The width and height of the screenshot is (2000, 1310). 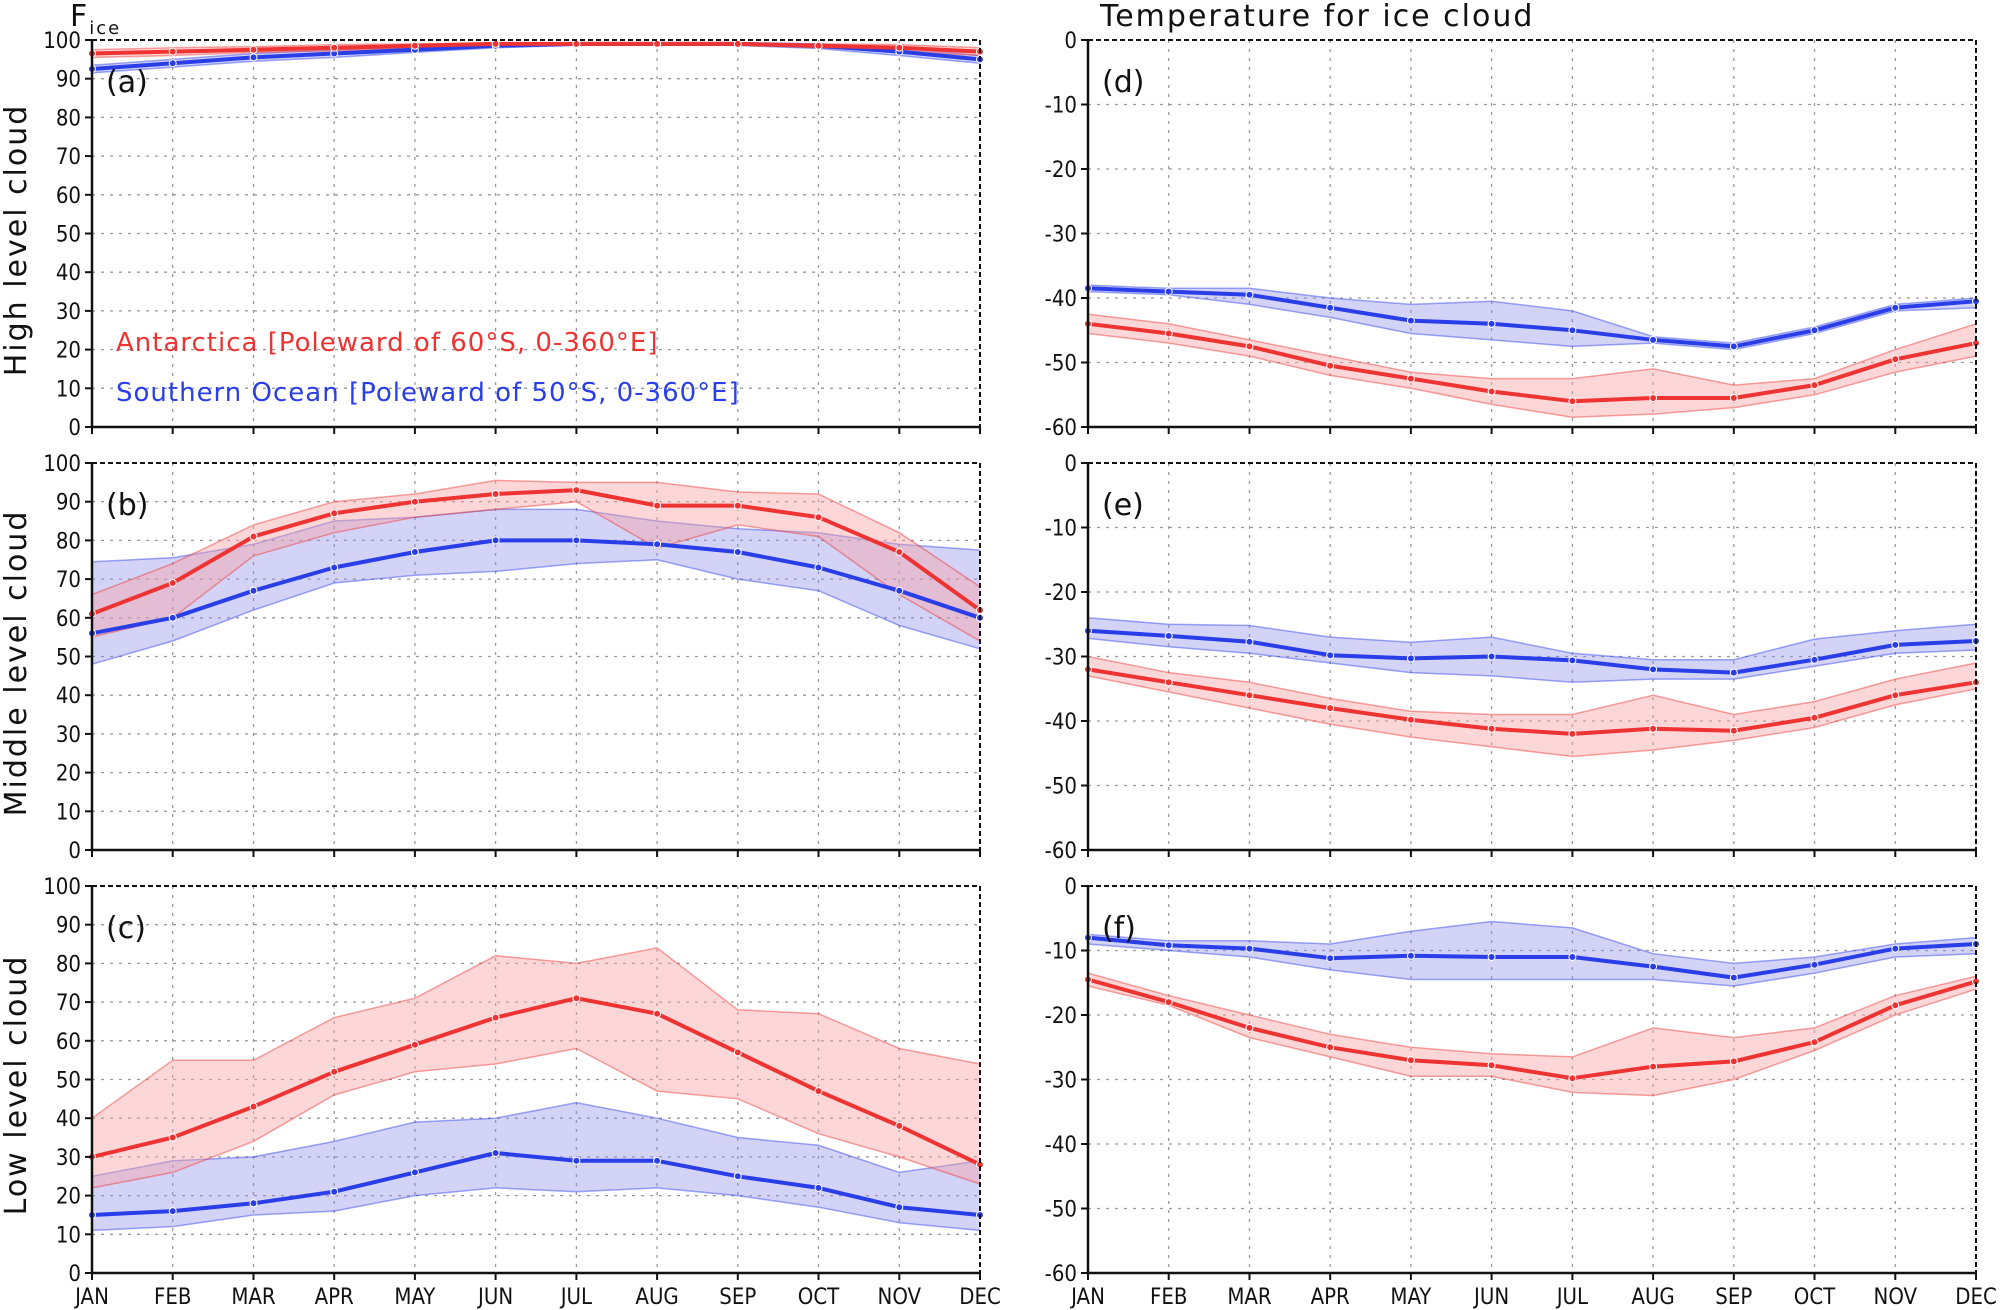 I want to click on x-tick-label: OCT, so click(x=1815, y=1297).